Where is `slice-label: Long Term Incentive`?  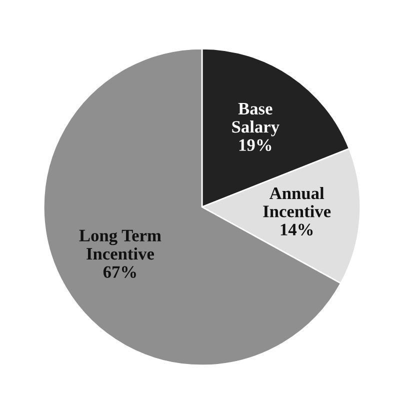 slice-label: Long Term Incentive is located at coordinates (120, 245).